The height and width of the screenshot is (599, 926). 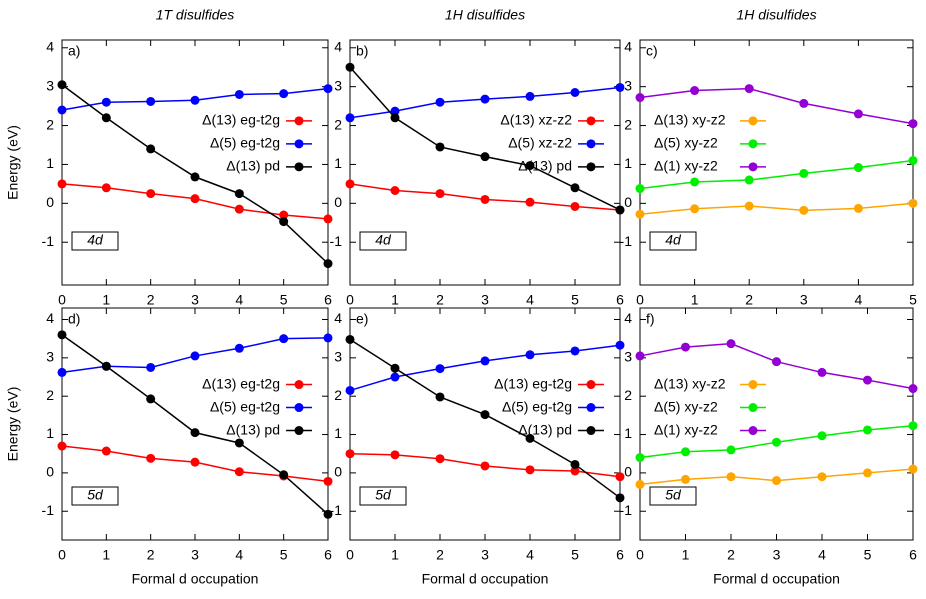 I want to click on panel-title: 1H disulfides, so click(x=776, y=15).